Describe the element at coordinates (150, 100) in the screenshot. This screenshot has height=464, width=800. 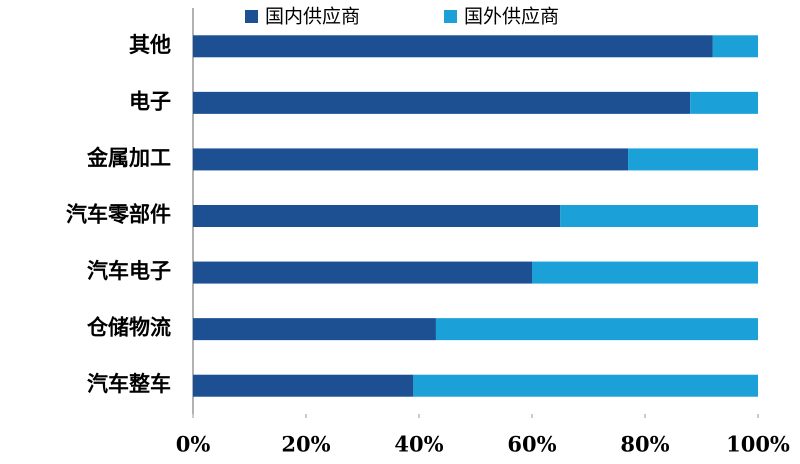
I see `y-tick-label: 电子` at that location.